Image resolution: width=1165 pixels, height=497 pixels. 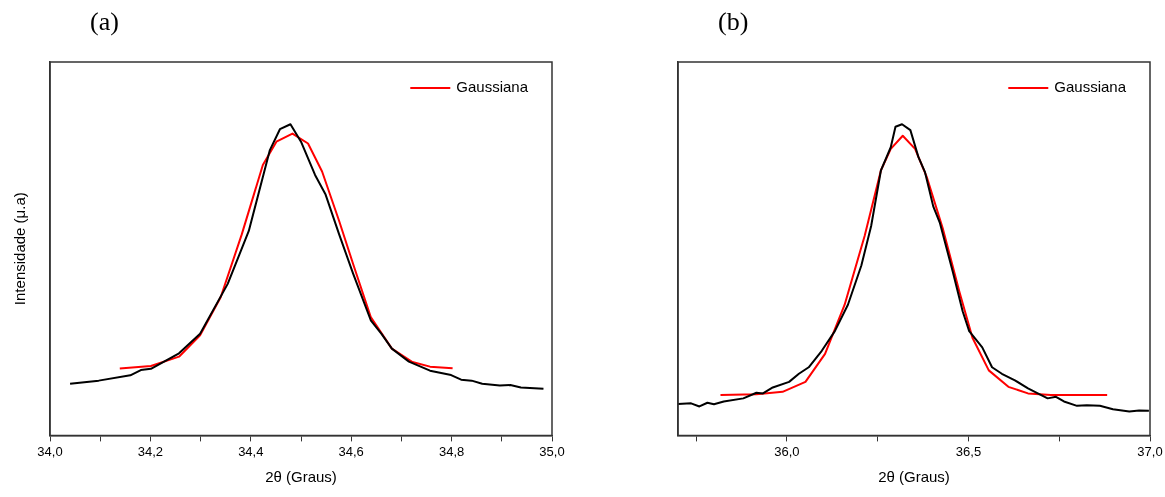 What do you see at coordinates (787, 451) in the screenshot?
I see `x-tick-label: 36,0` at bounding box center [787, 451].